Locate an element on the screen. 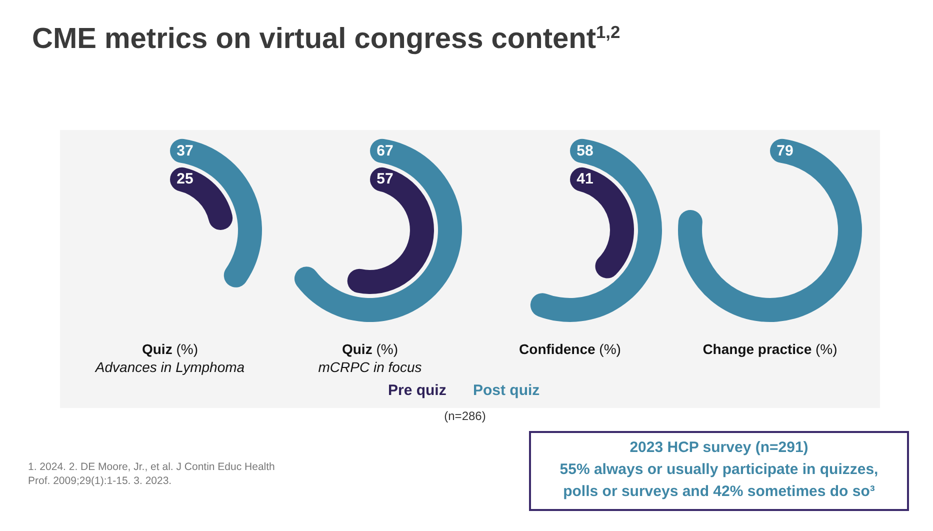 Image resolution: width=933 pixels, height=531 pixels. data-label: 37 is located at coordinates (185, 151).